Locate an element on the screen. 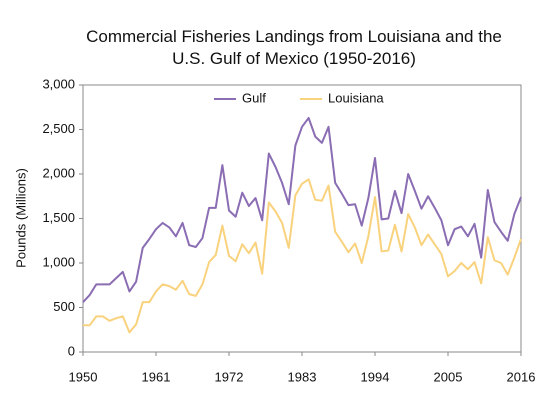 The width and height of the screenshot is (548, 401). legend-label: Gulf is located at coordinates (254, 97).